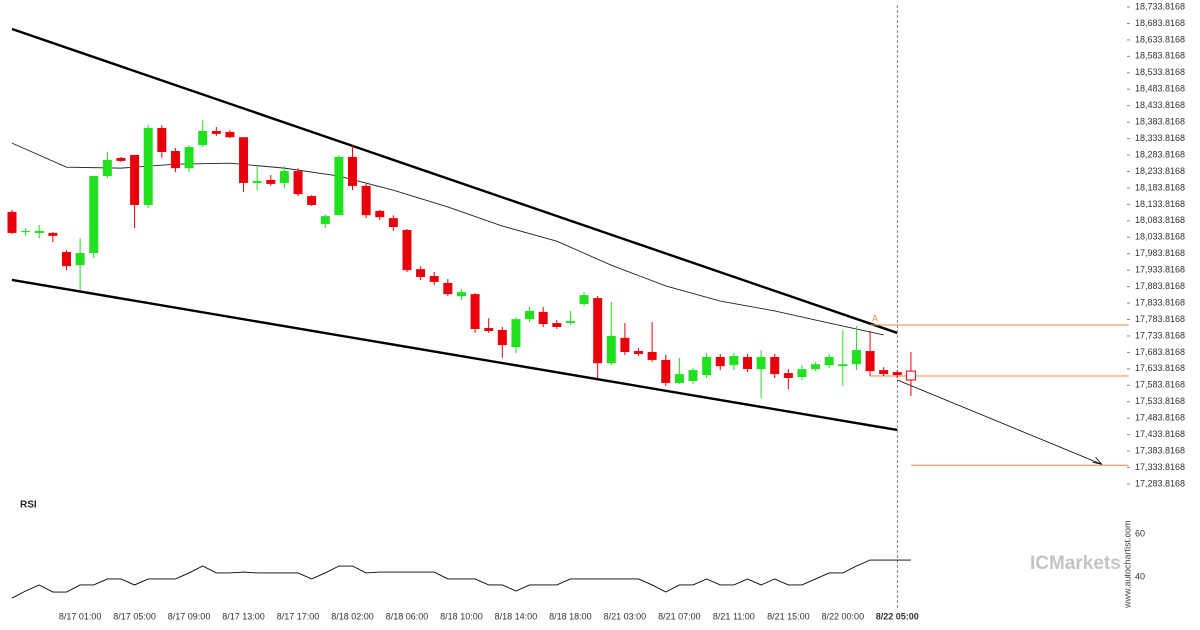  Describe the element at coordinates (1160, 385) in the screenshot. I see `y-tick-label: 17,583.8168` at that location.